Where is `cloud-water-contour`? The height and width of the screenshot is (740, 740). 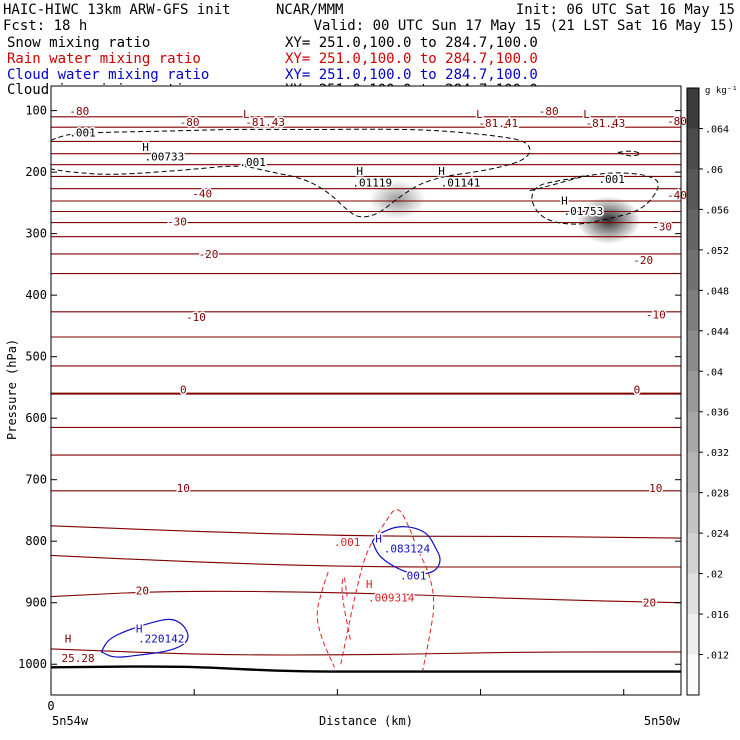 cloud-water-contour is located at coordinates (406, 550).